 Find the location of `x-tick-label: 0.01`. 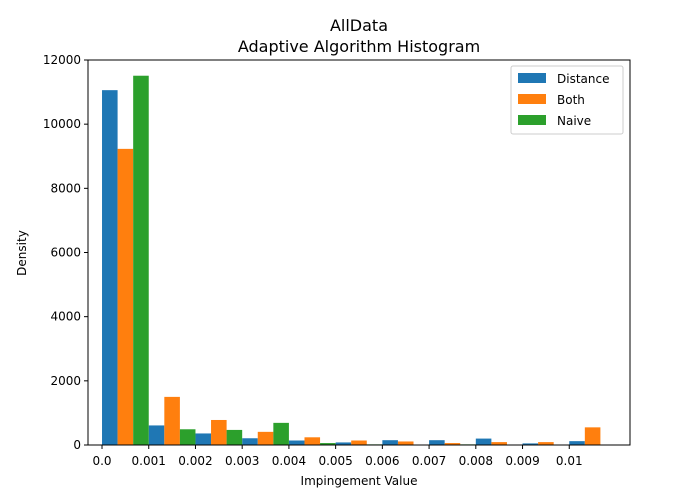

x-tick-label: 0.01 is located at coordinates (569, 461).